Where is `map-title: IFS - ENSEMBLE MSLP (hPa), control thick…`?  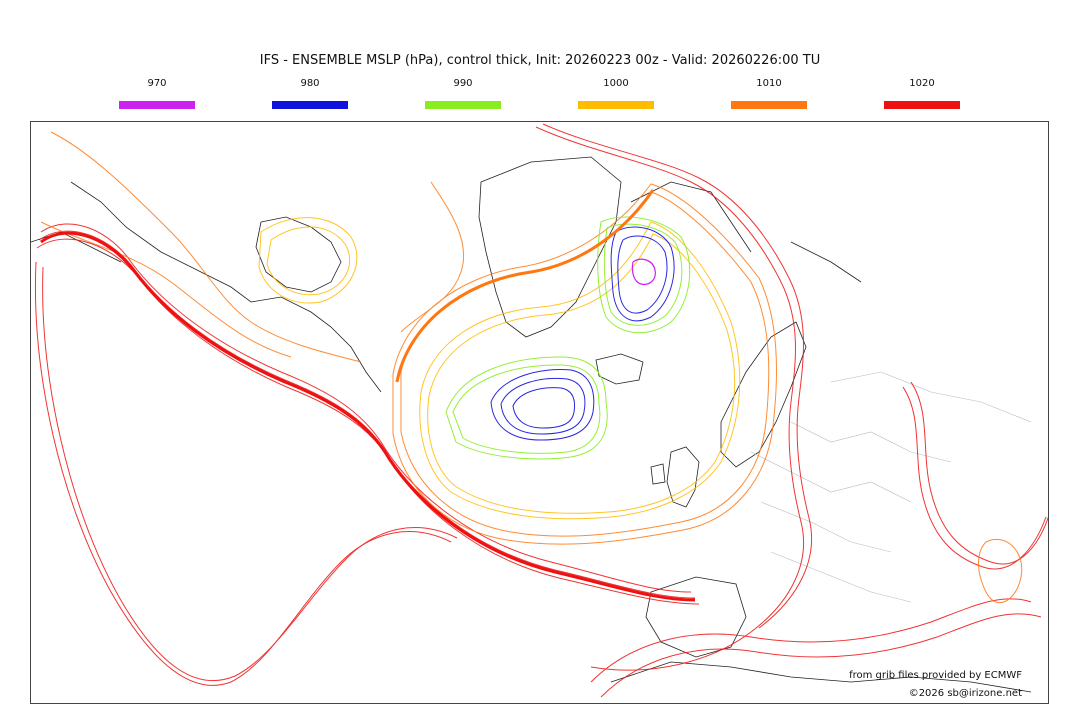
map-title: IFS - ENSEMBLE MSLP (hPa), control thick… is located at coordinates (540, 60).